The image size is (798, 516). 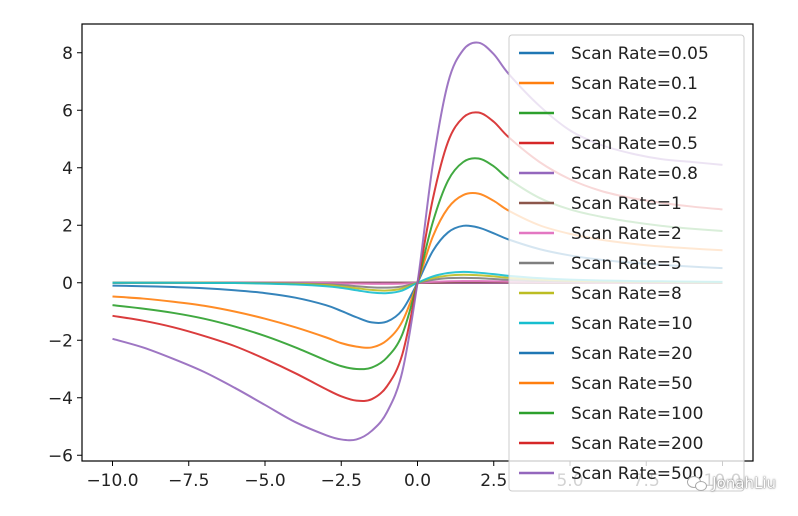 I want to click on legend-label-4: Scan Rate=0.8, so click(x=634, y=174).